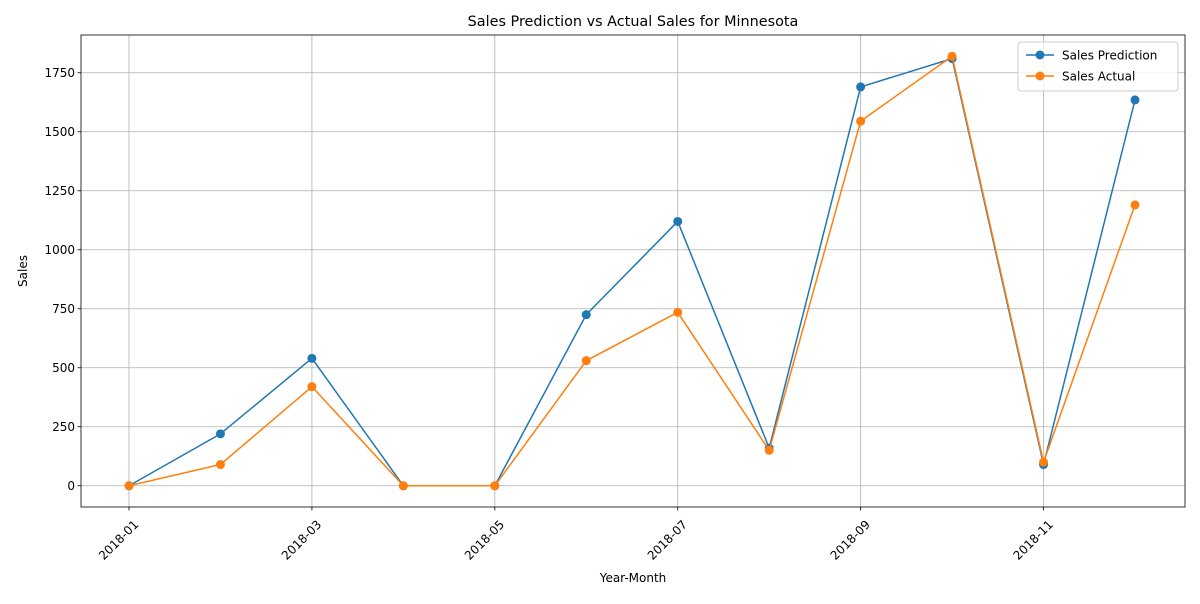 The width and height of the screenshot is (1200, 604). Describe the element at coordinates (1098, 76) in the screenshot. I see `legend-label: Sales Actual` at that location.